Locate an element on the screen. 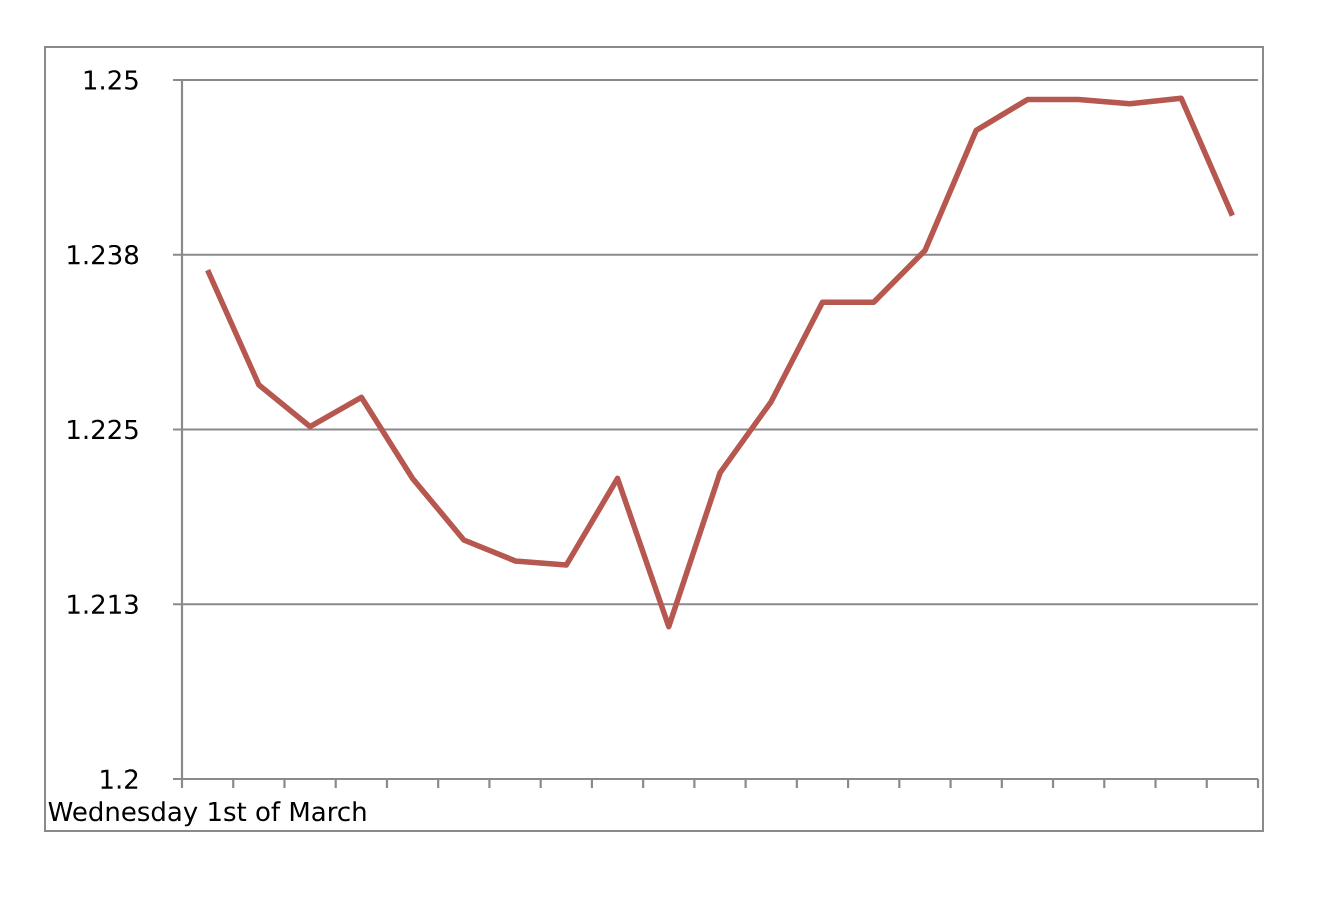  y-tick-label: 1.213 is located at coordinates (103, 604).